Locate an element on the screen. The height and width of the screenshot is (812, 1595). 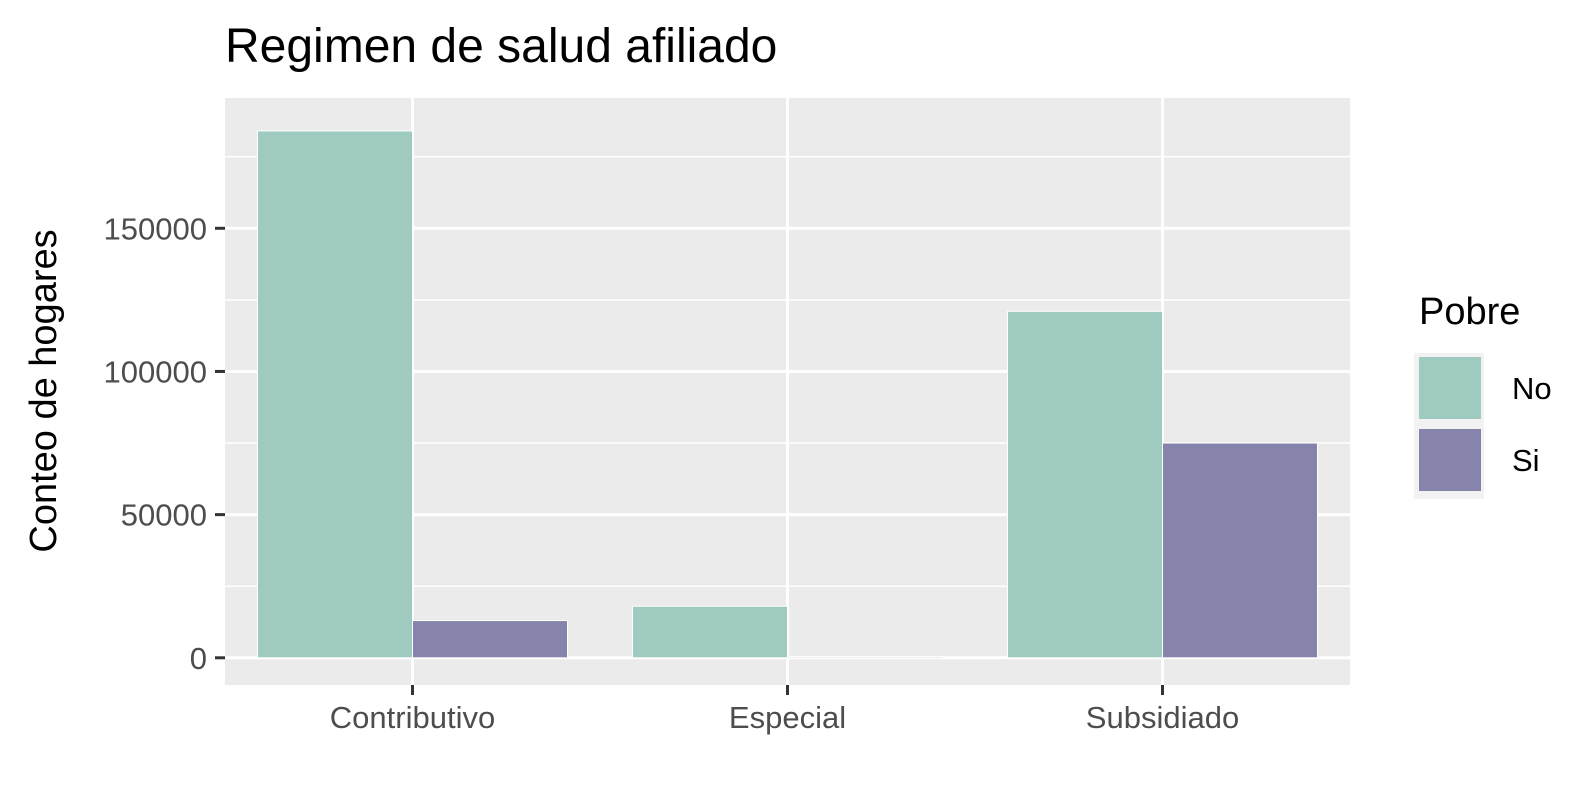
bar-especial-si is located at coordinates (865, 657).